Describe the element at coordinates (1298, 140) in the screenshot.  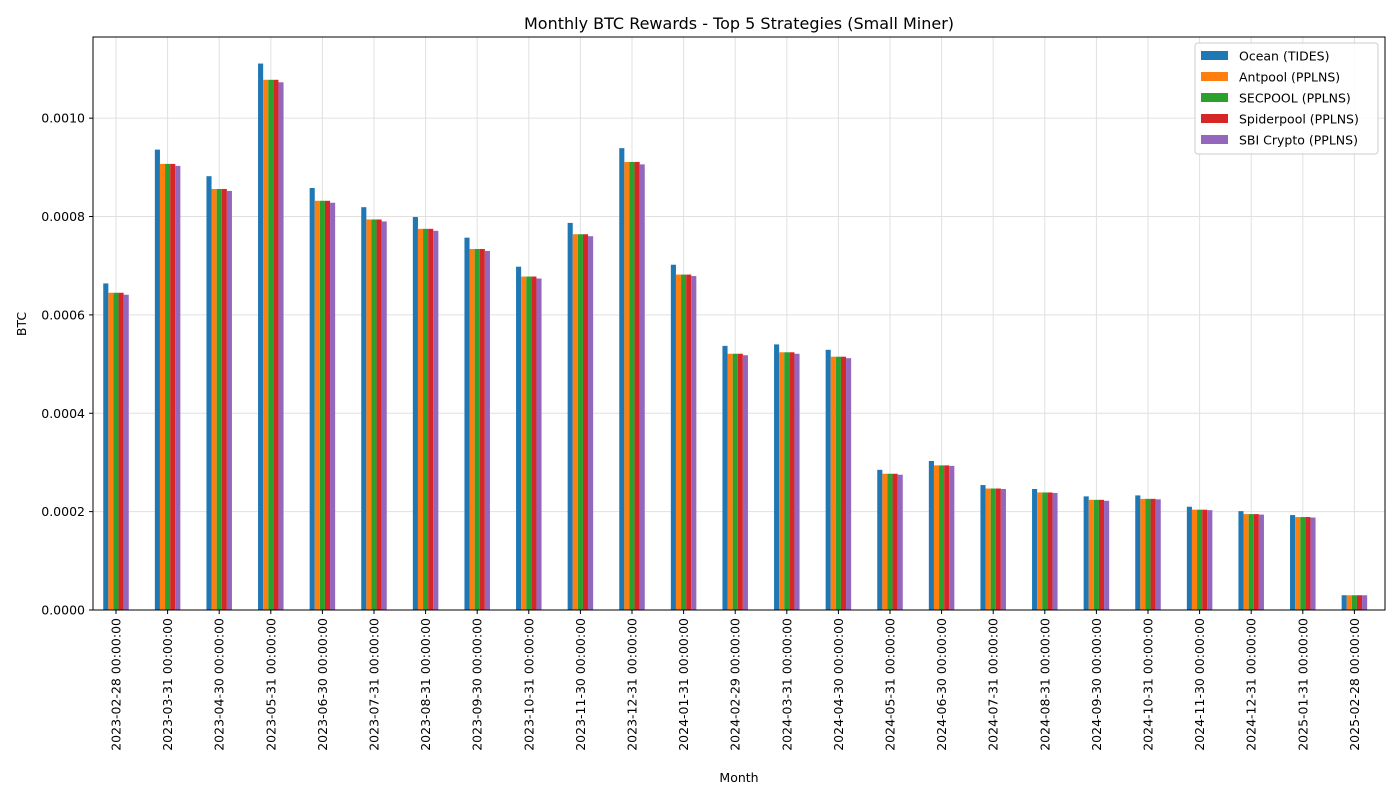
I see `legend-label: SBI Crypto (PPLNS)` at that location.